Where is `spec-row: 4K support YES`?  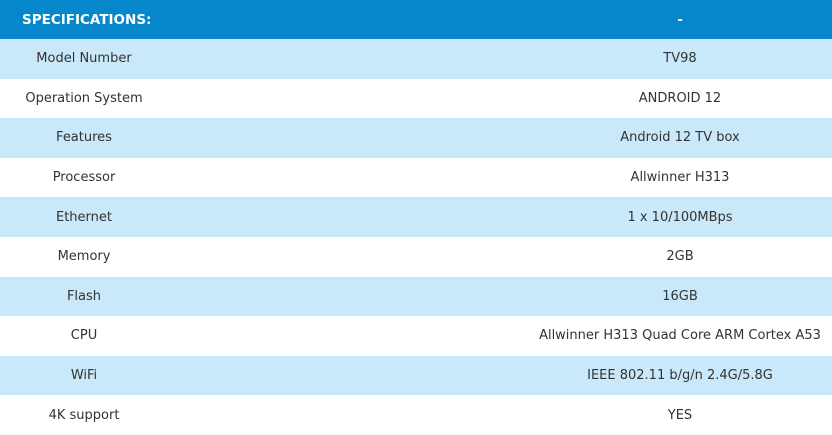
spec-row: 4K support YES is located at coordinates (416, 415).